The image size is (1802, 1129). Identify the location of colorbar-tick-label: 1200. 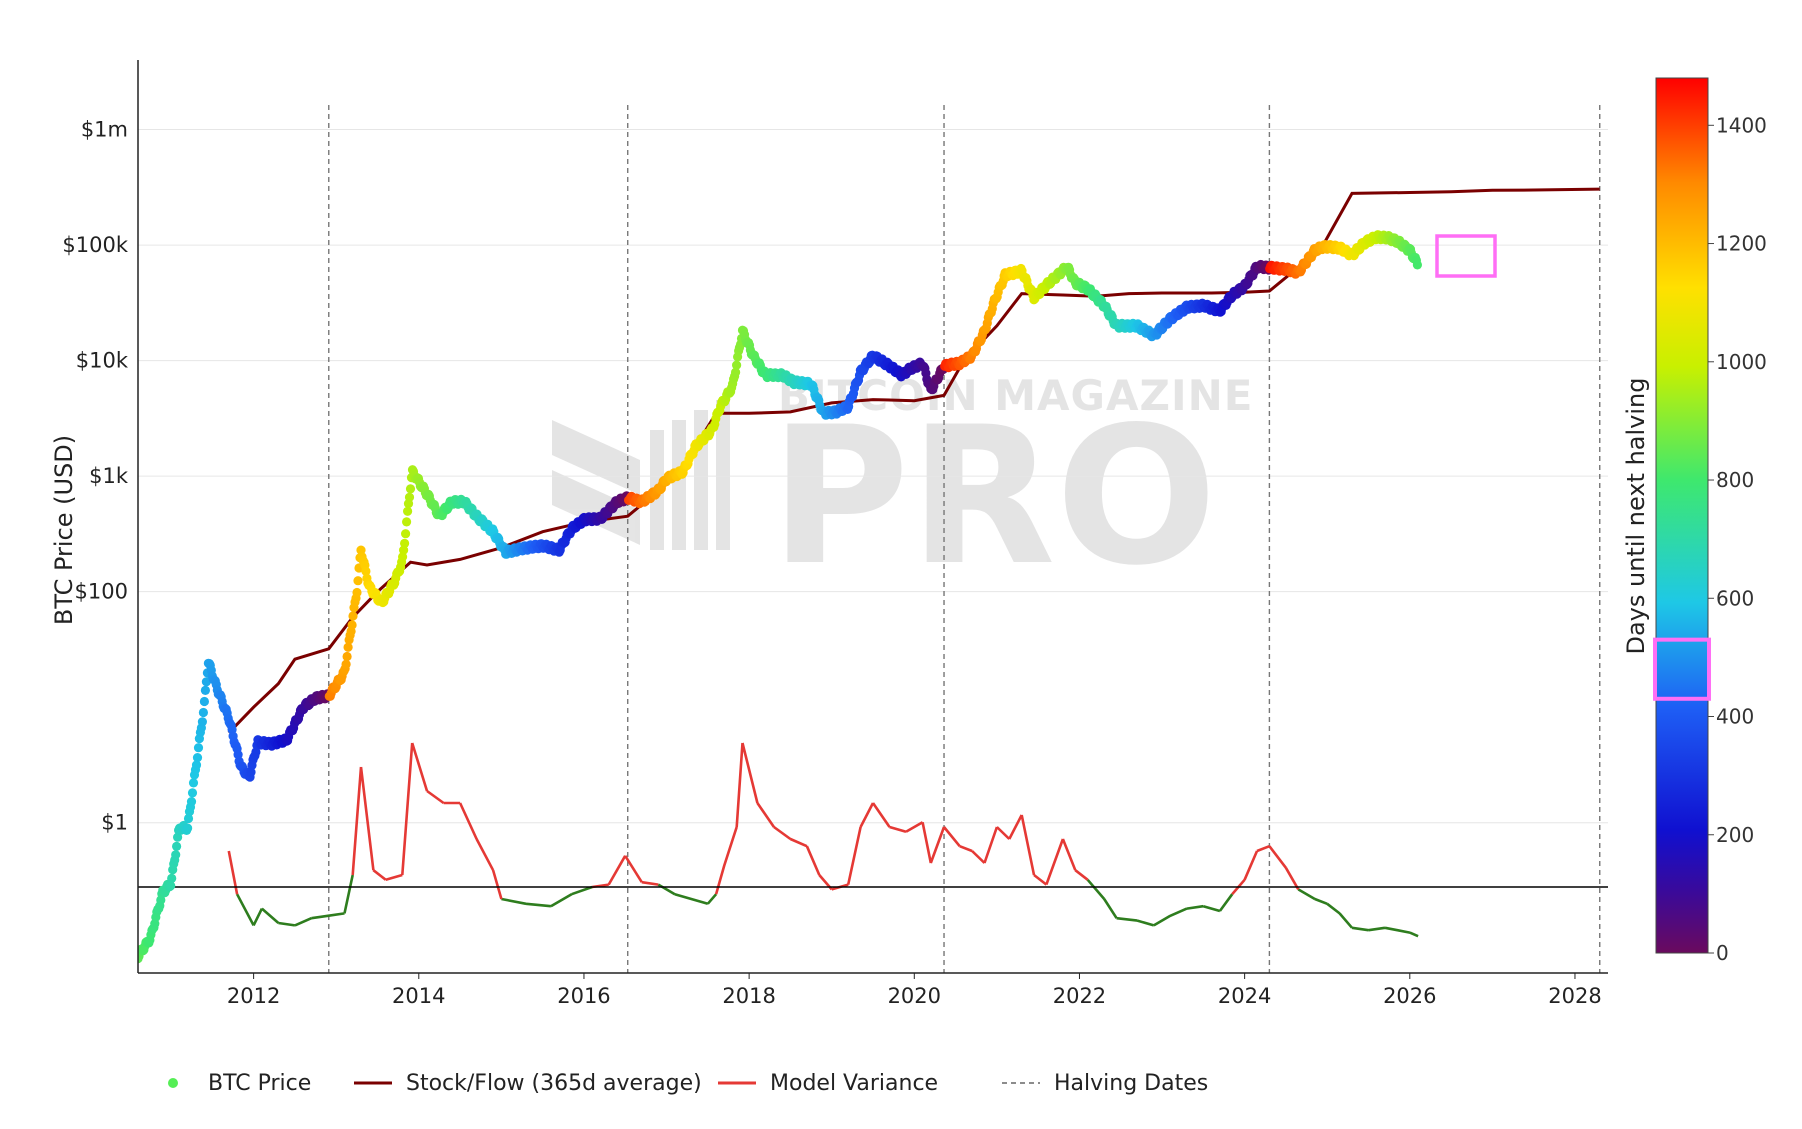
(1741, 244).